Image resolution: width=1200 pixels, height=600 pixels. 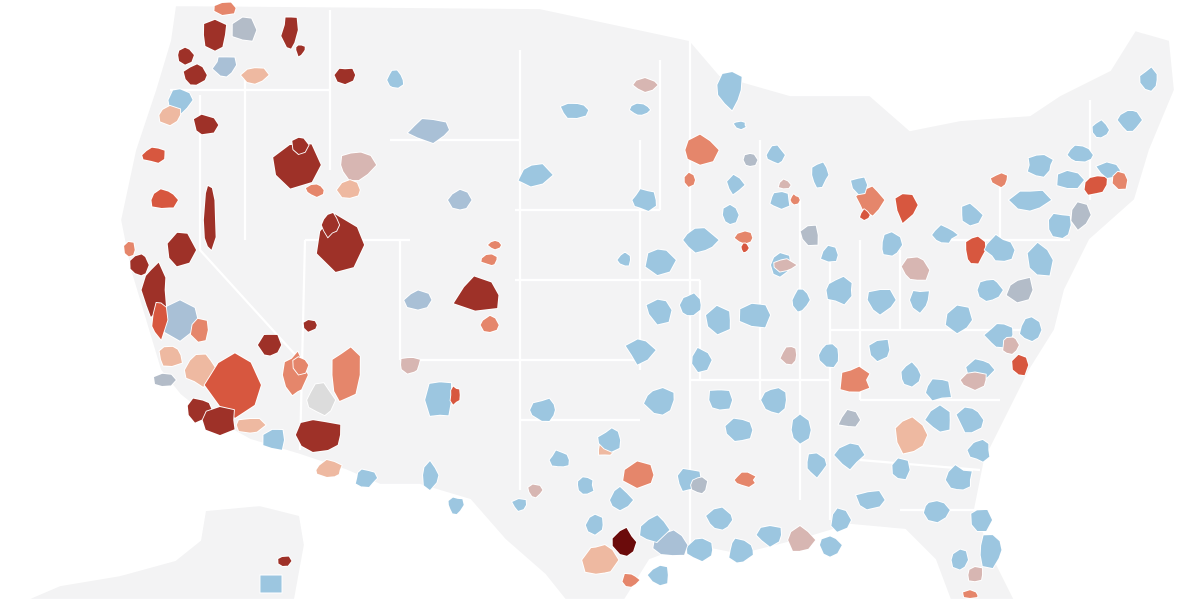 What do you see at coordinates (321, 399) in the screenshot?
I see `metro-region-gray-light` at bounding box center [321, 399].